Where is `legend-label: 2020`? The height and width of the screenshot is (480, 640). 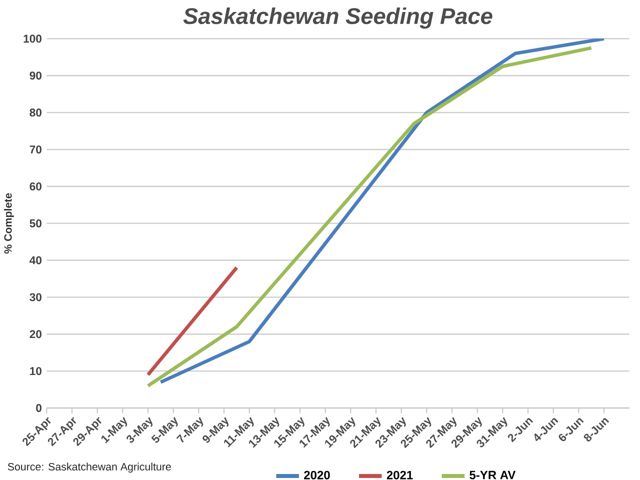
legend-label: 2020 is located at coordinates (317, 475).